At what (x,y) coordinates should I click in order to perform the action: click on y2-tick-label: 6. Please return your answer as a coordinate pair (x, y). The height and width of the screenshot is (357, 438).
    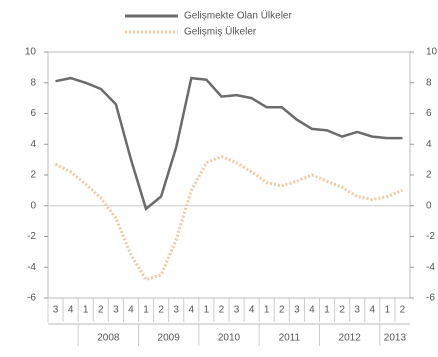
    Looking at the image, I should click on (429, 113).